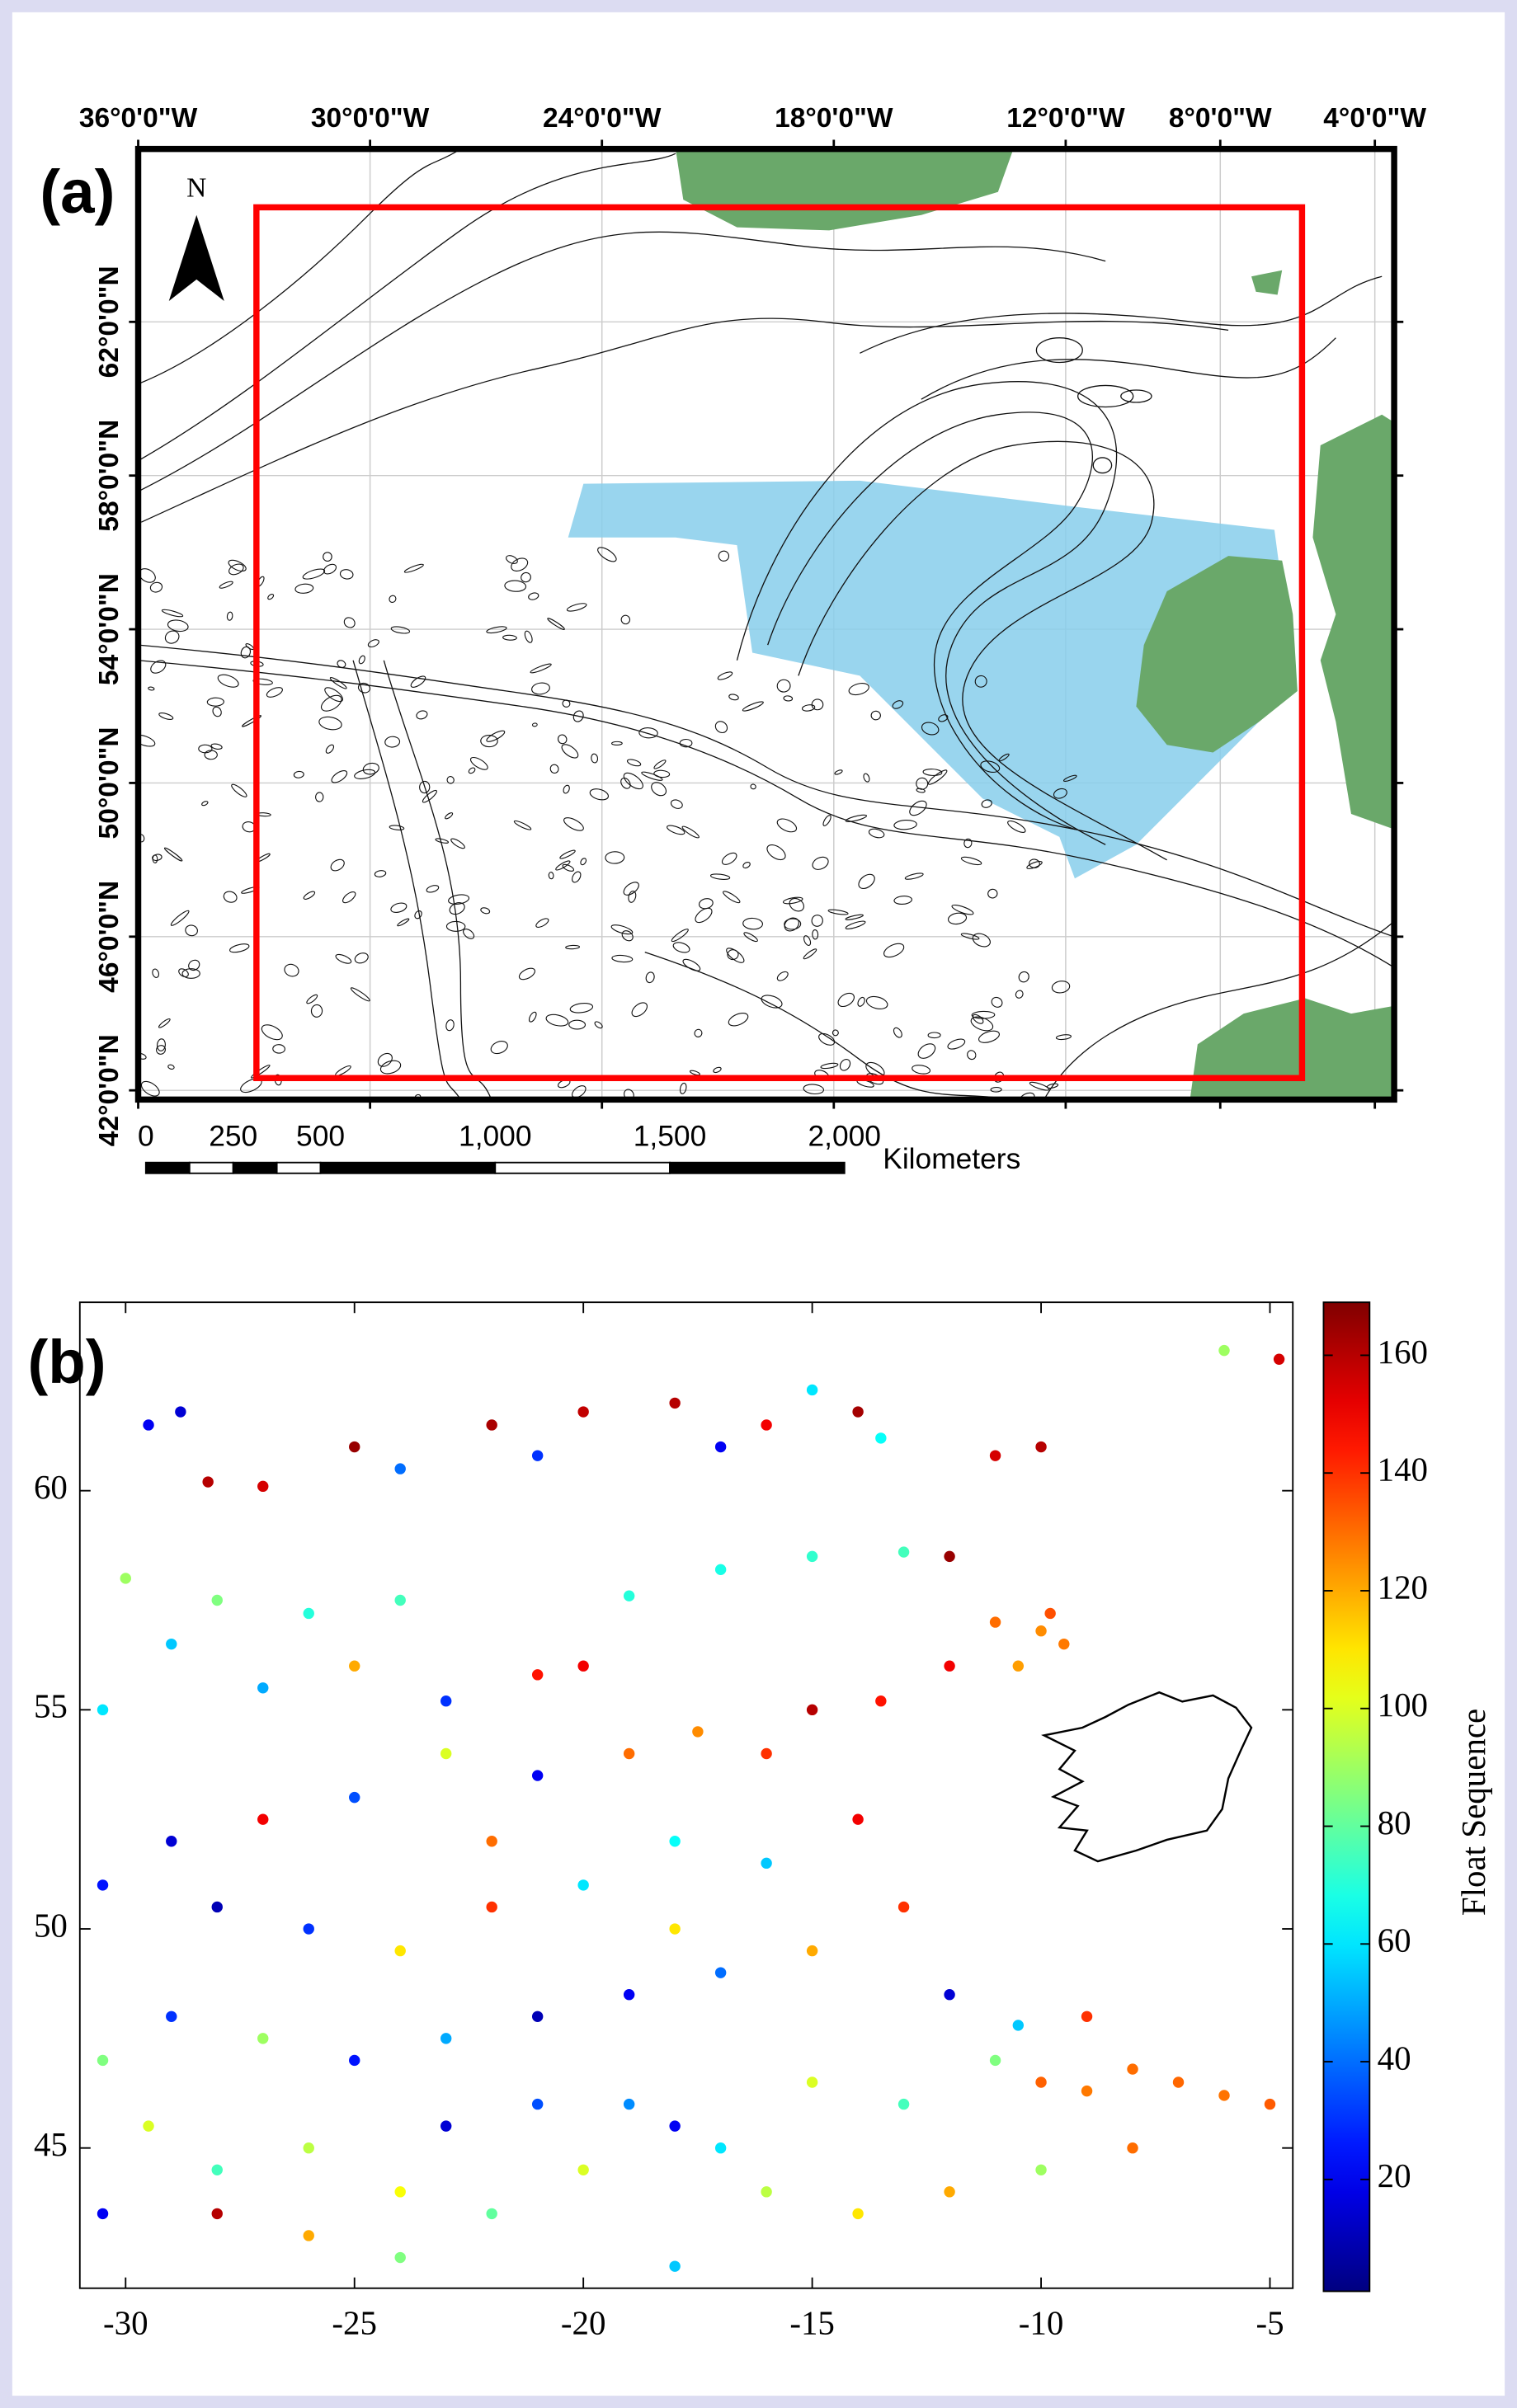 This screenshot has height=2408, width=1517. What do you see at coordinates (109, 937) in the screenshot?
I see `y-tick-label: 46°0'0"N` at bounding box center [109, 937].